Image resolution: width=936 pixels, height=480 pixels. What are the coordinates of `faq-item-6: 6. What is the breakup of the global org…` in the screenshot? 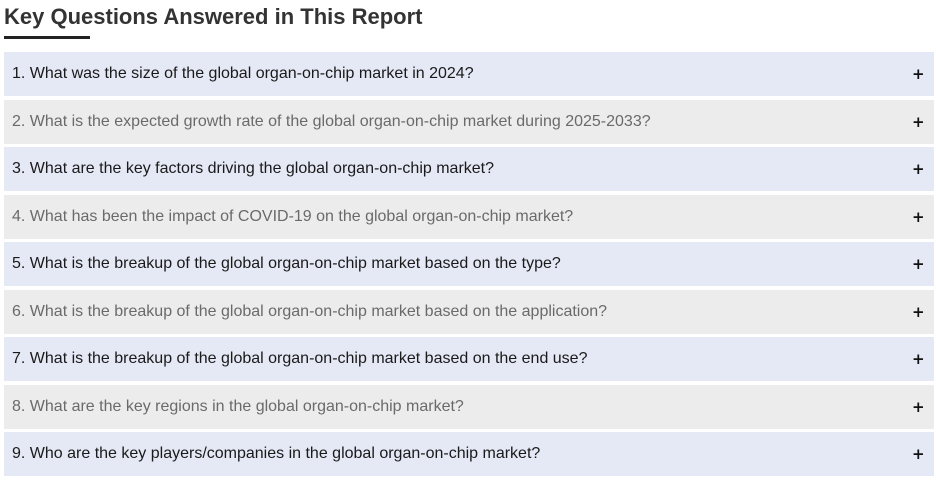 It's located at (469, 311).